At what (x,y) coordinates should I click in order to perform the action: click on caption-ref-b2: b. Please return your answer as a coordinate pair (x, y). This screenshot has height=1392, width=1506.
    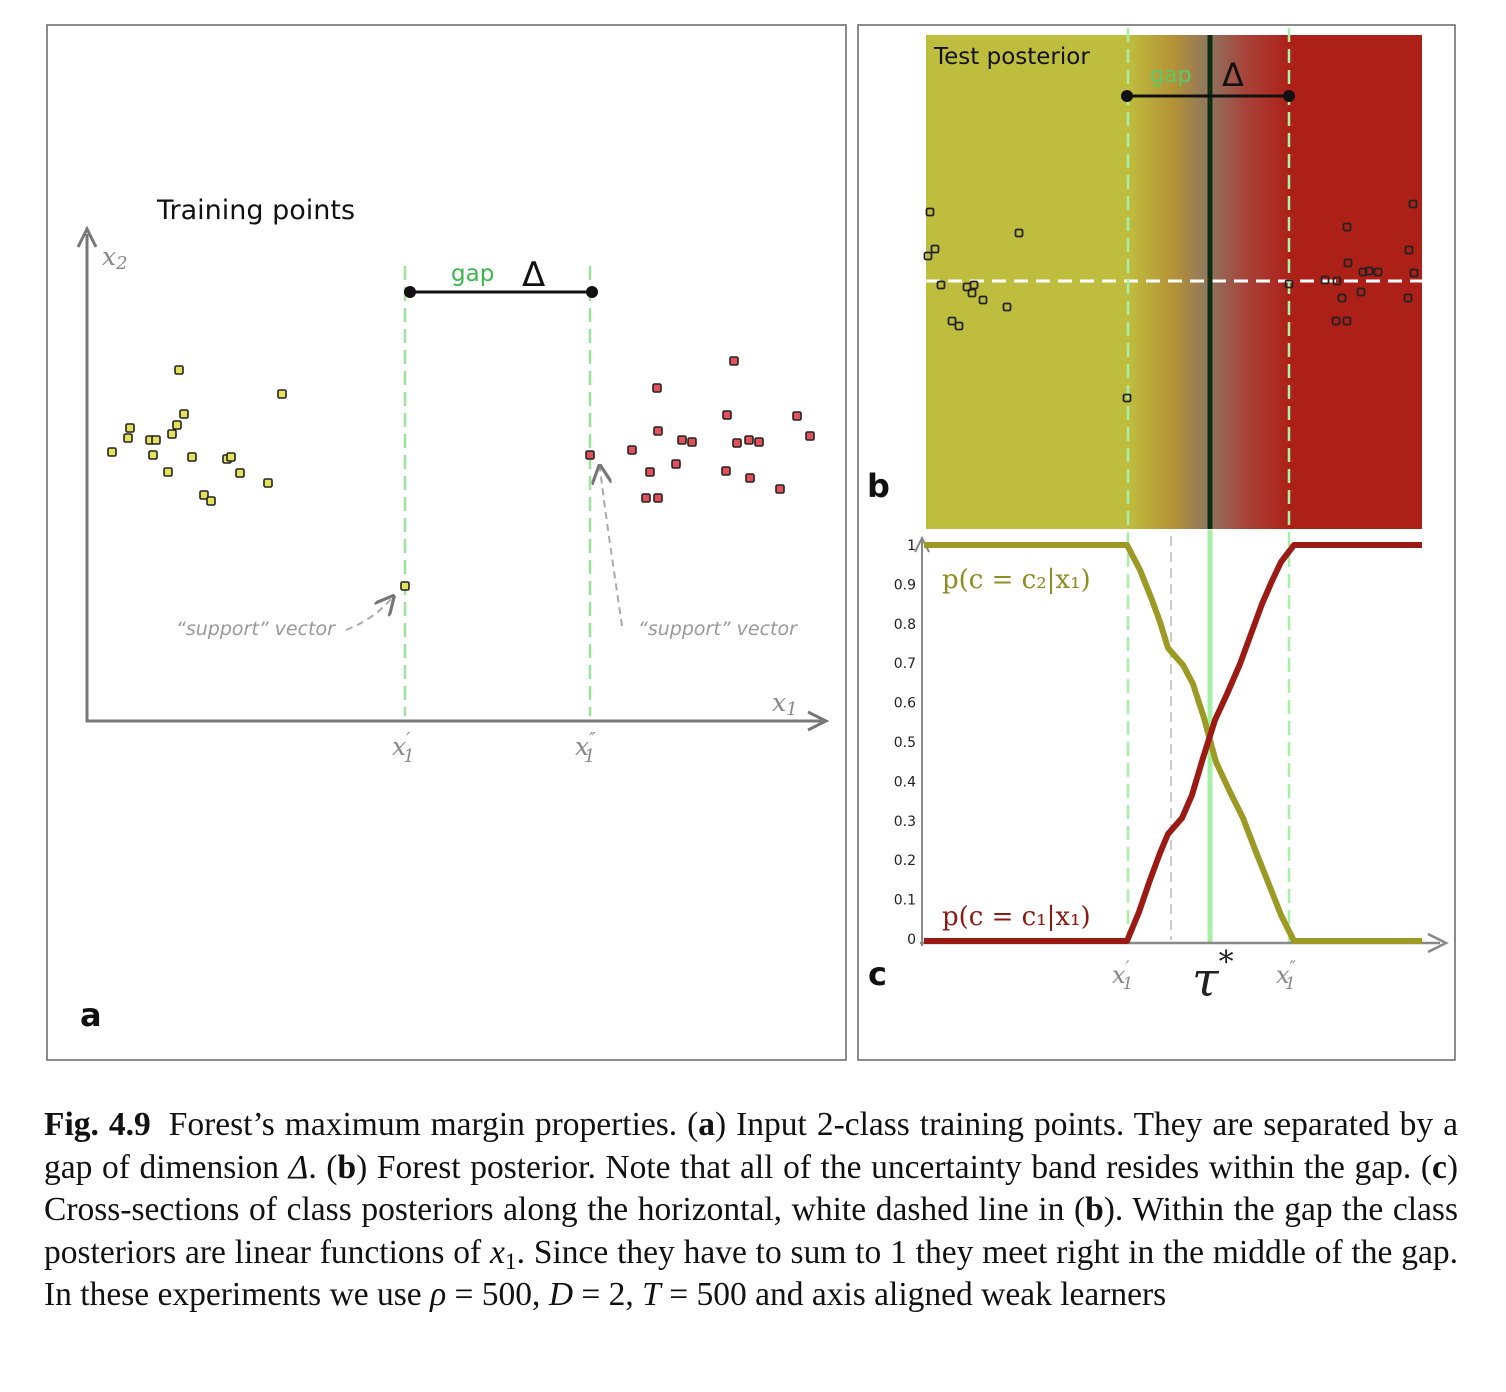
    Looking at the image, I should click on (1094, 1209).